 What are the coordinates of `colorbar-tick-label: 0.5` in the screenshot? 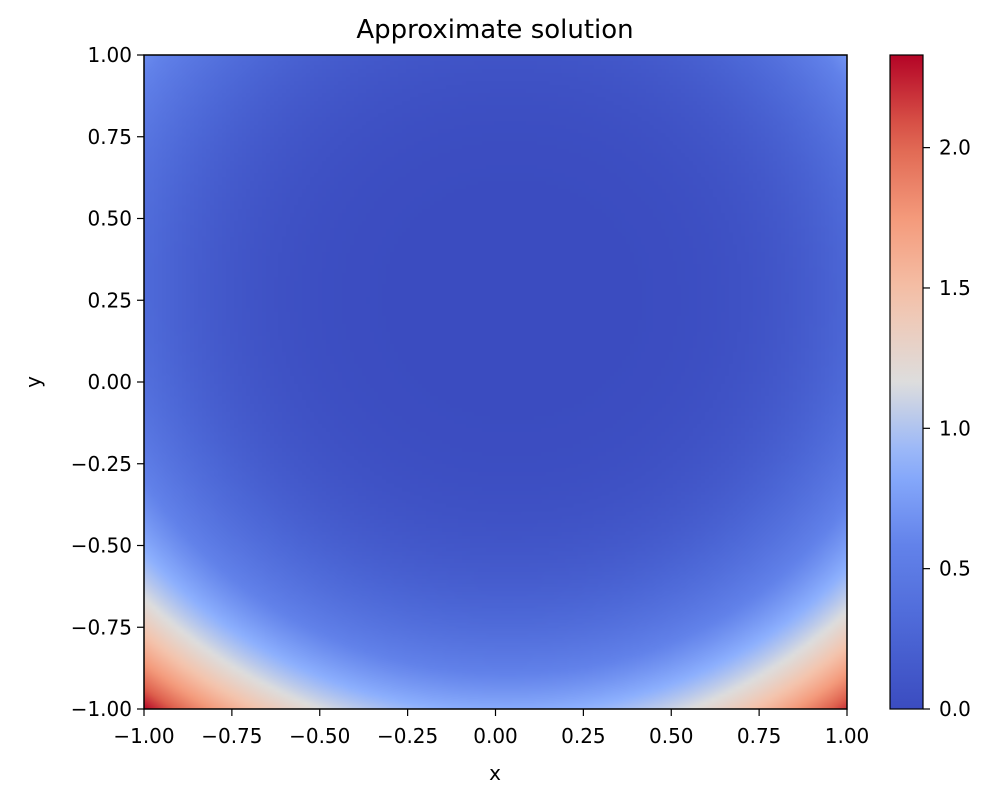 It's located at (955, 569).